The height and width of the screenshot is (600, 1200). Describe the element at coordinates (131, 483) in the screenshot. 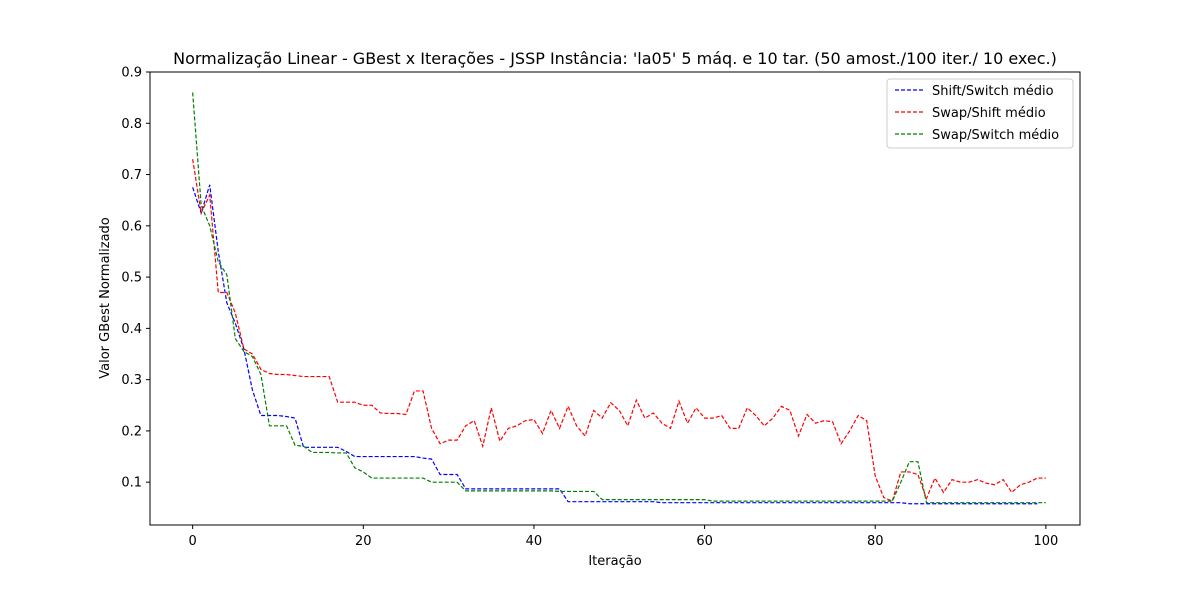

I see `y-tick-label: 0.1` at that location.